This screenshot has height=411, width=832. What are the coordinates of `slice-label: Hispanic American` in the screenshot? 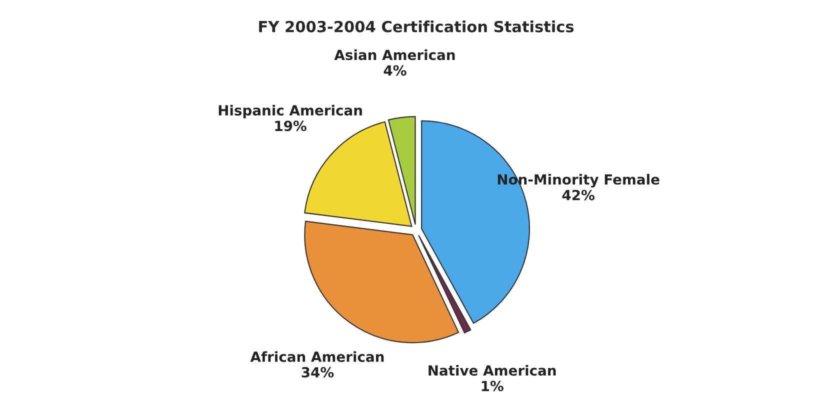 It's located at (290, 111).